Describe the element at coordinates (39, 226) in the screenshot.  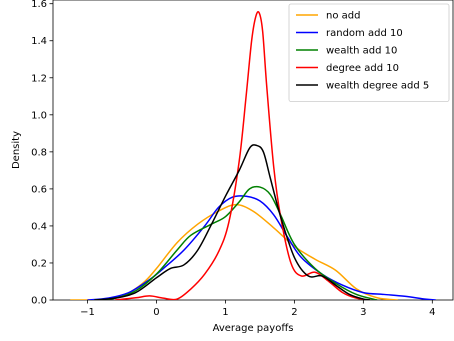
I see `y-tick-label: 0.4` at that location.